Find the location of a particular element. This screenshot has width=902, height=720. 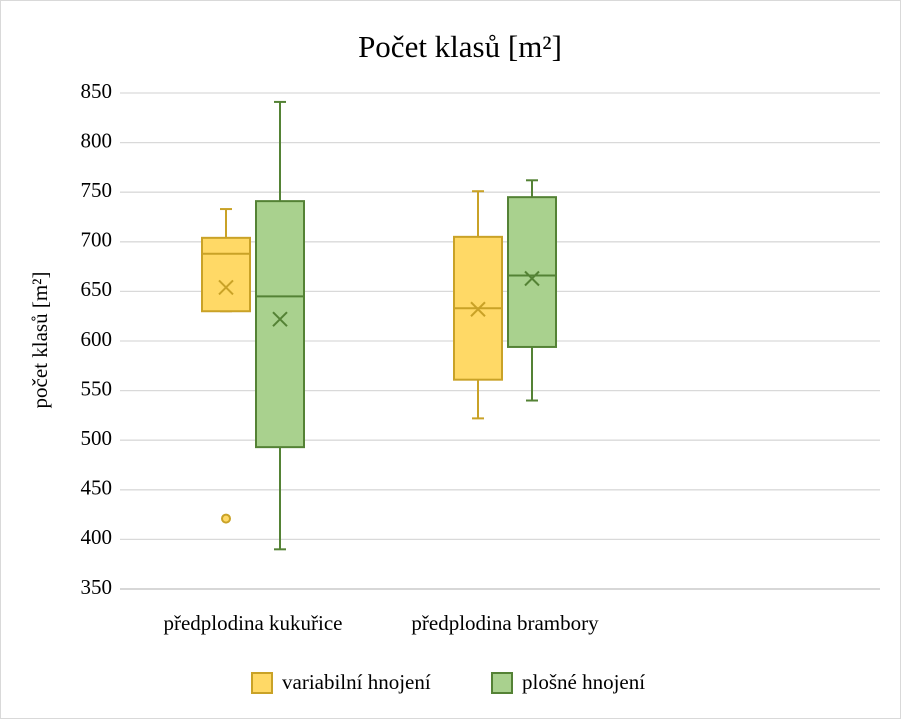

x-tick-label: předplodina kukuřice is located at coordinates (252, 623).